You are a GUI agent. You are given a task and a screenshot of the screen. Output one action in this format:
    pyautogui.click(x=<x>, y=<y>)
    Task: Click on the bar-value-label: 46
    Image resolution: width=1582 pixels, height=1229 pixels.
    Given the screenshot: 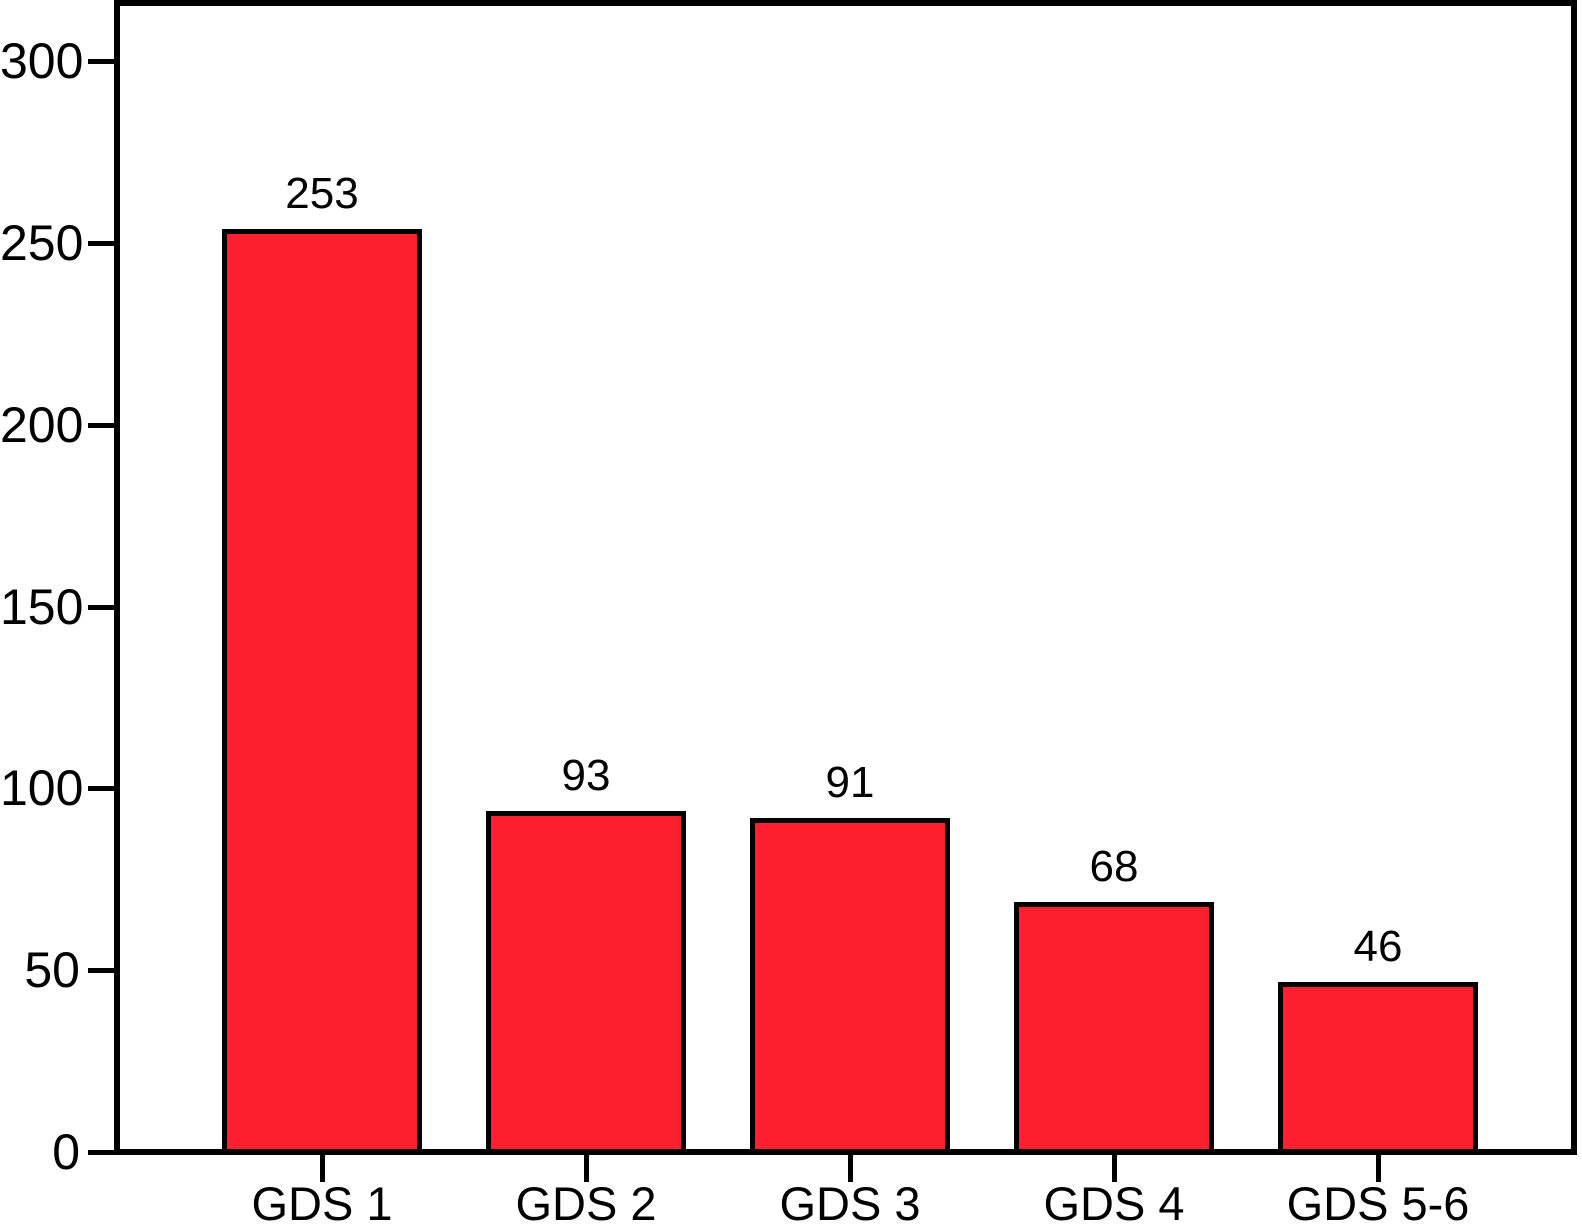 What is the action you would take?
    pyautogui.click(x=1378, y=946)
    